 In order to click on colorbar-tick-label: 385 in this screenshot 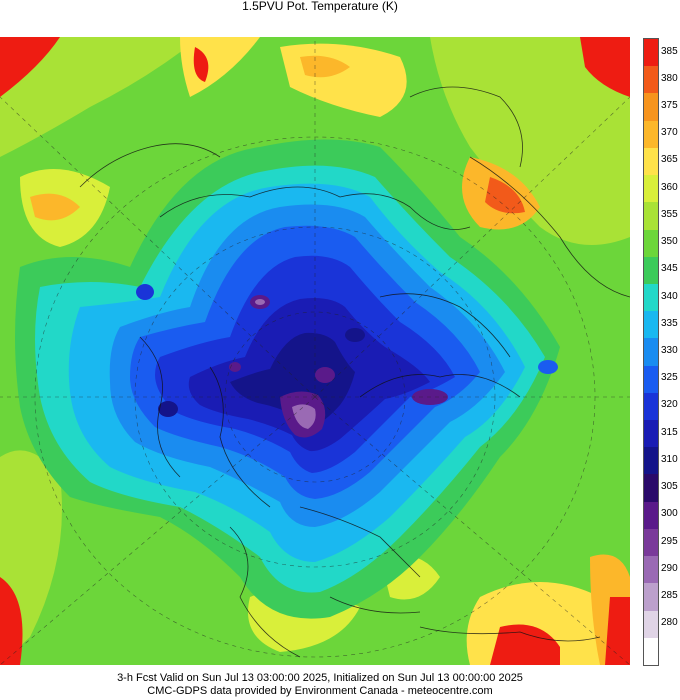, I will do `click(669, 51)`.